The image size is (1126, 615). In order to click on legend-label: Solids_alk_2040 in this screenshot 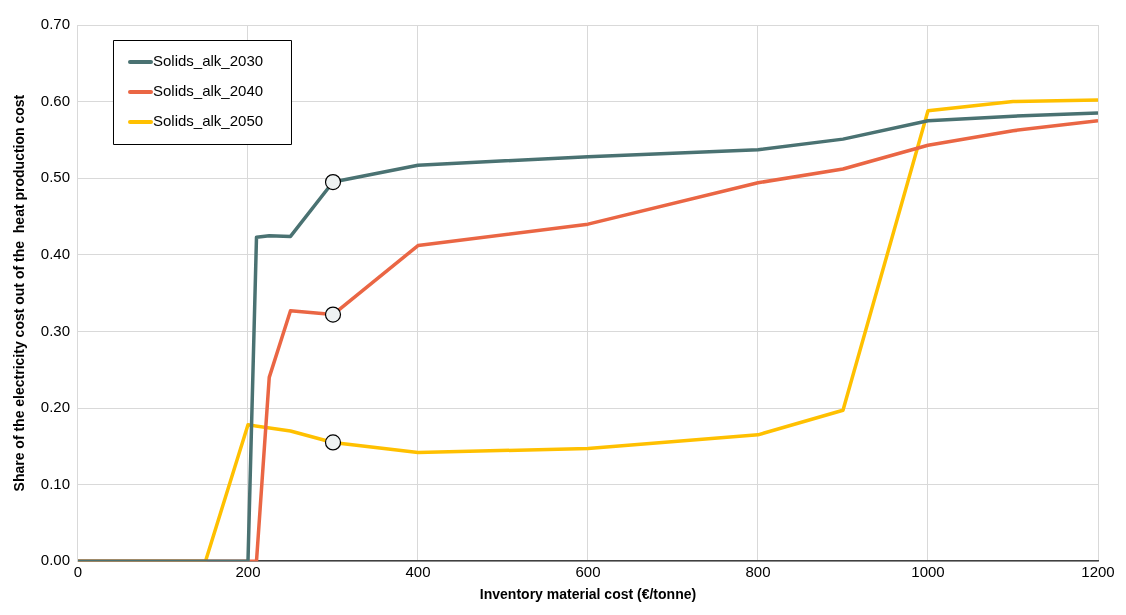, I will do `click(208, 91)`.